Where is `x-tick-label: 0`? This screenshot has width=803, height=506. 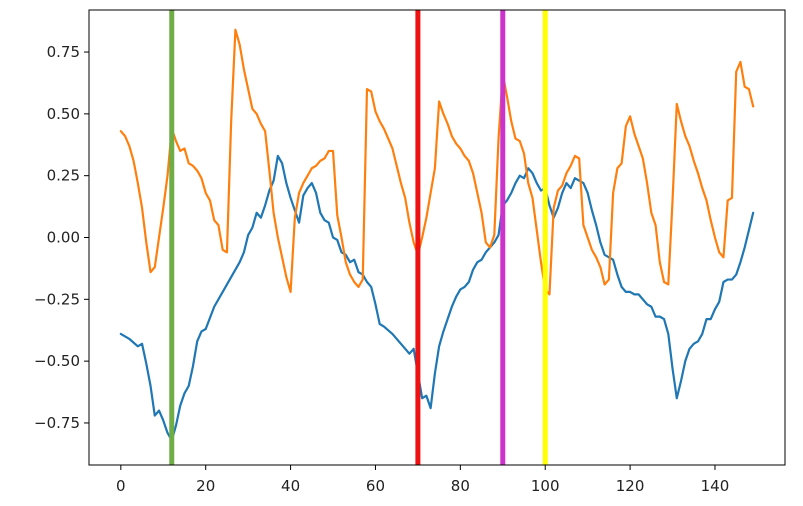
x-tick-label: 0 is located at coordinates (121, 486).